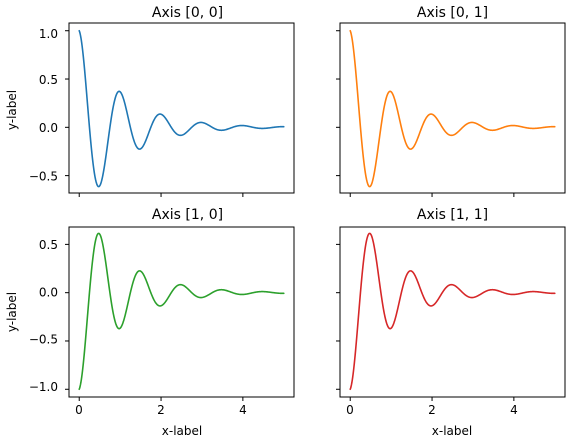  Describe the element at coordinates (187, 13) in the screenshot. I see `subplot-title: Axis [0, 0]` at that location.